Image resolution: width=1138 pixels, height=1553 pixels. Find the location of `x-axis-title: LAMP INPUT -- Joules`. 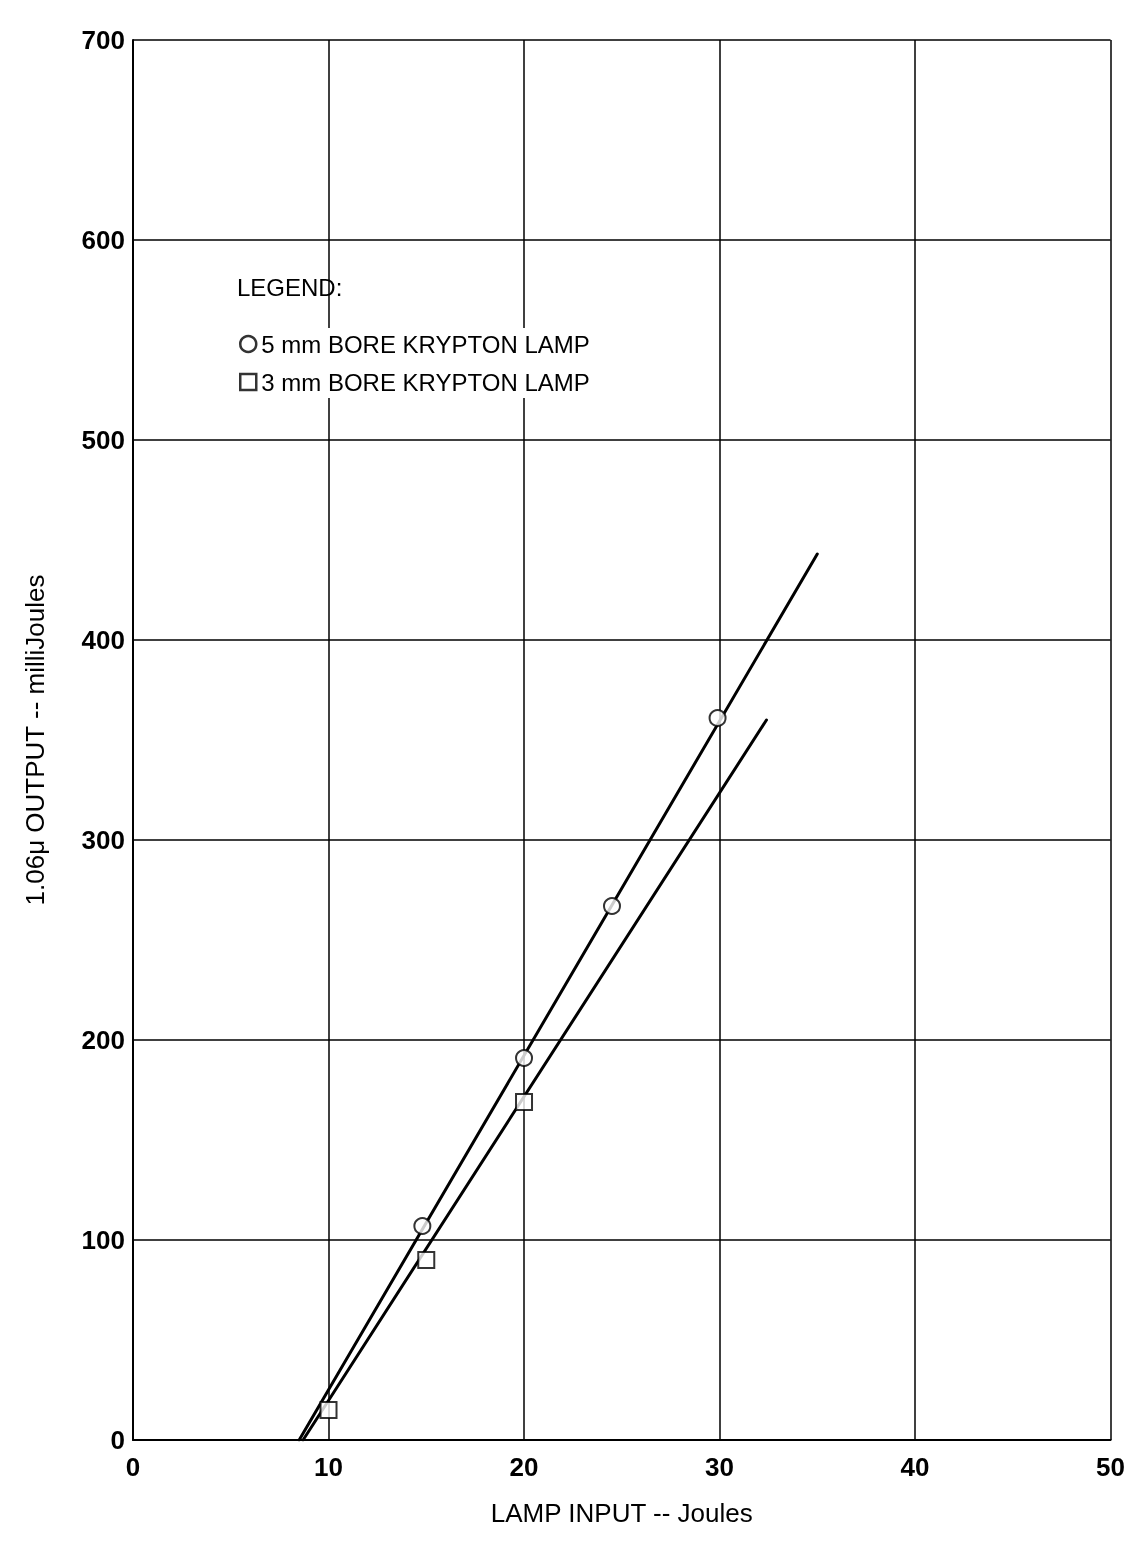

x-axis-title: LAMP INPUT -- Joules is located at coordinates (621, 1513).